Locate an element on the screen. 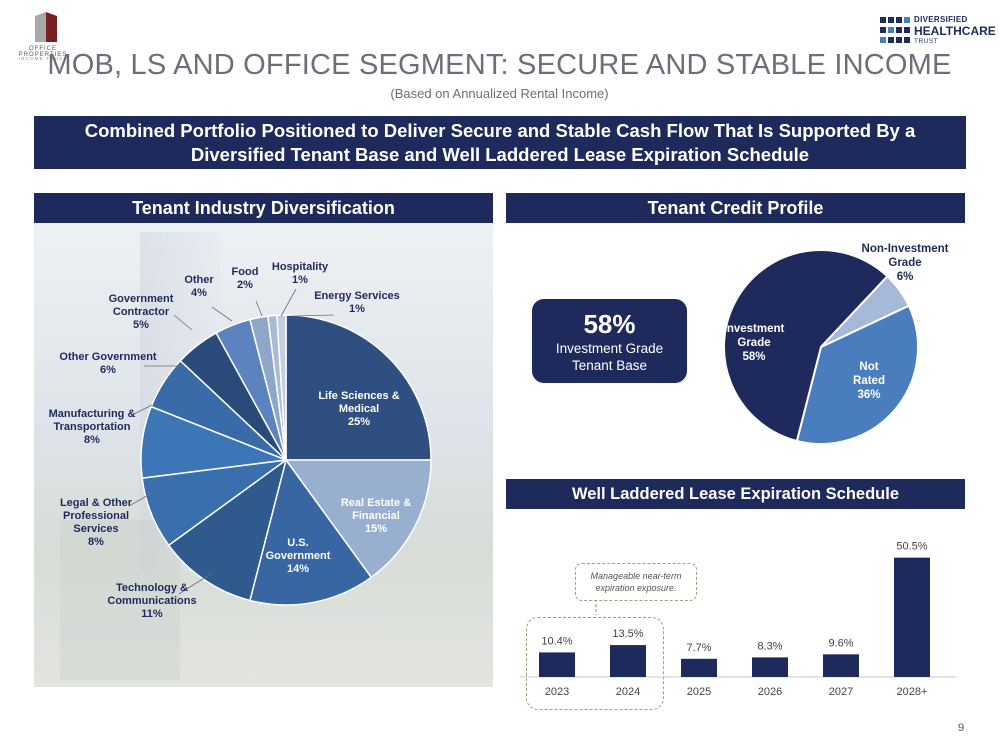 The height and width of the screenshot is (750, 999). industry-leader-legal-and-other-professional-services is located at coordinates (140, 499).